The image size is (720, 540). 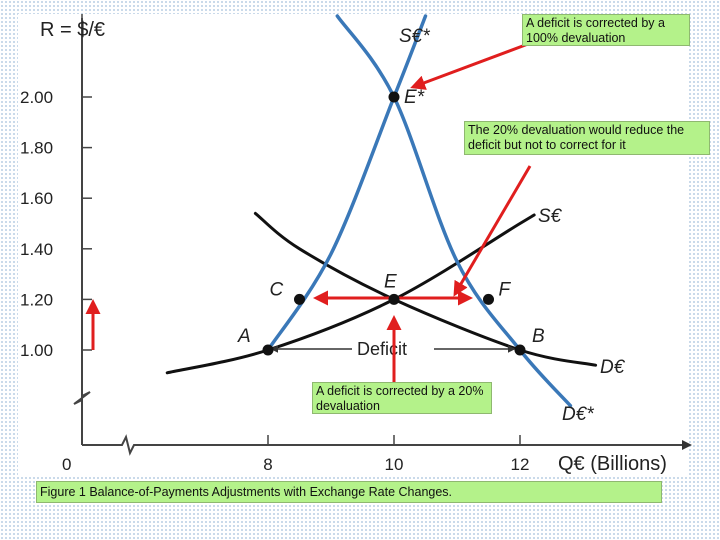 What do you see at coordinates (267, 464) in the screenshot?
I see `x-tick-label: 8` at bounding box center [267, 464].